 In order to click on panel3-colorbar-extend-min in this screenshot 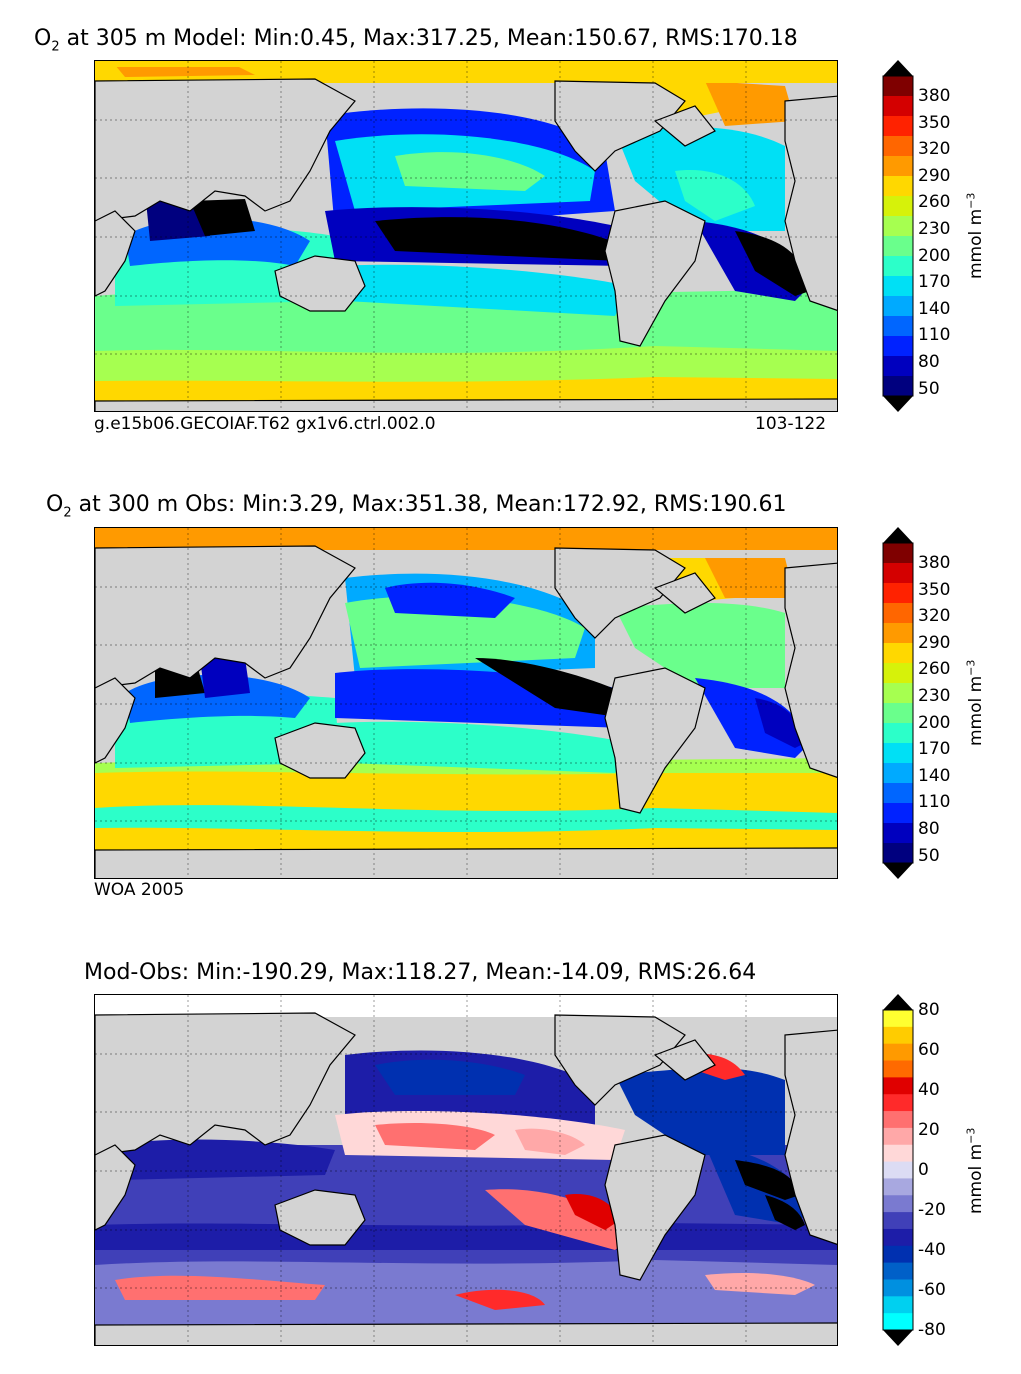, I will do `click(898, 1338)`.